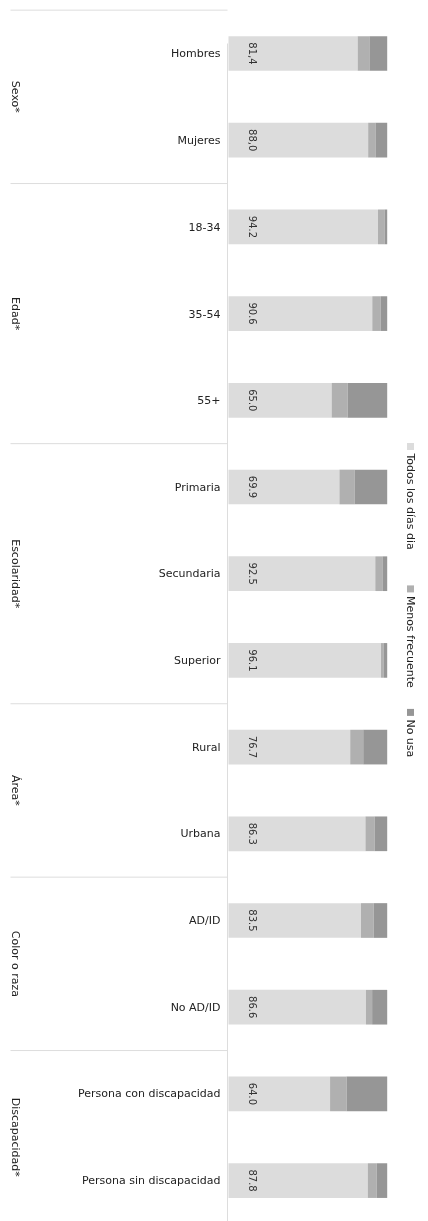 The width and height of the screenshot is (428, 1221). I want to click on text: Escolaridad*, so click(15, 574).